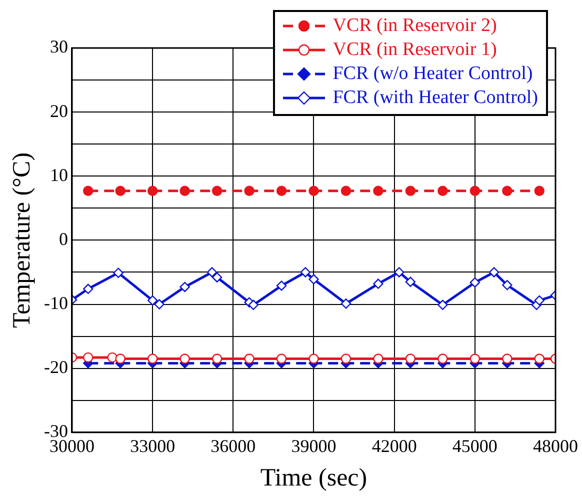 This screenshot has width=582, height=500. Describe the element at coordinates (59, 46) in the screenshot. I see `y-tick-label: 30` at that location.